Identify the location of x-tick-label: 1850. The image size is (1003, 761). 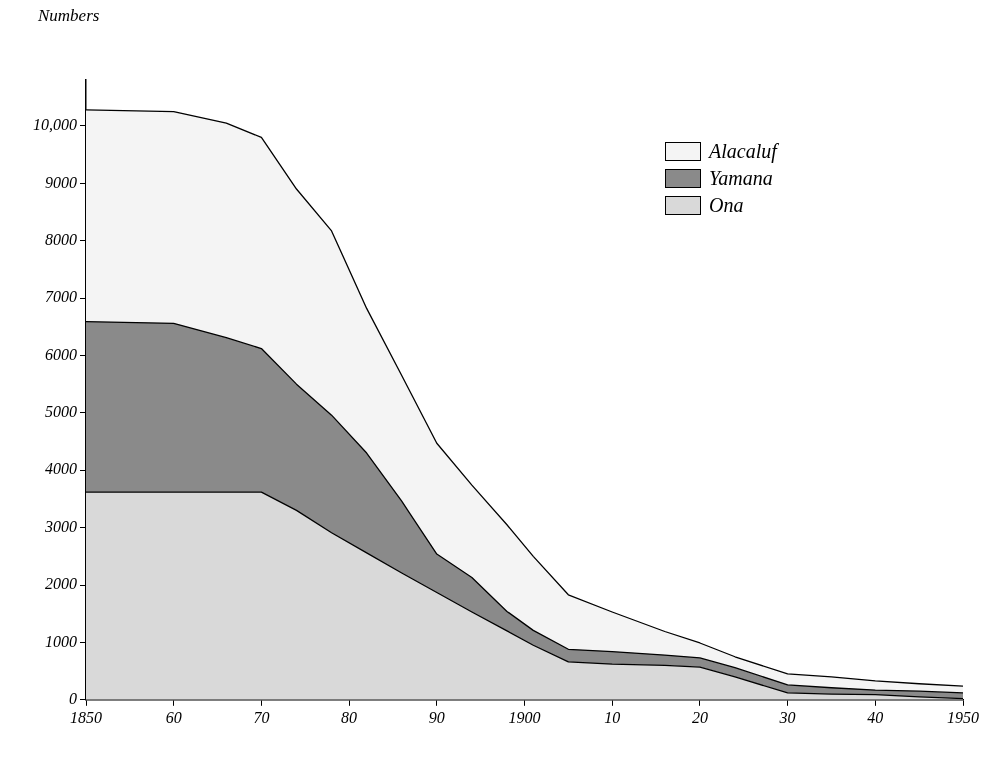
(86, 717).